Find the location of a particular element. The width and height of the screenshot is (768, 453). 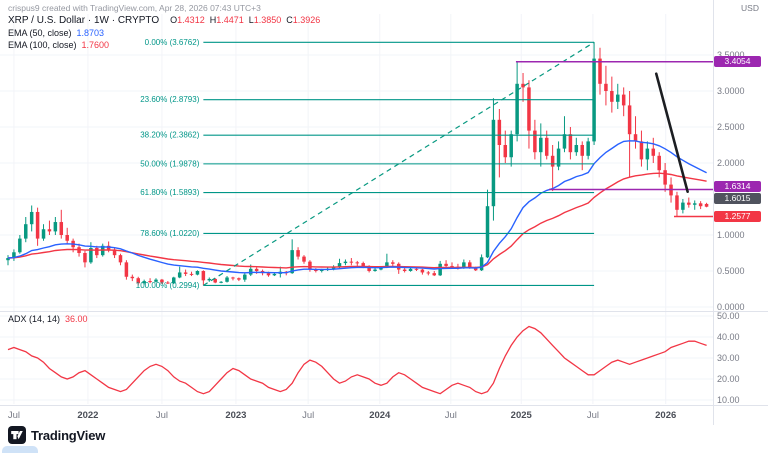

ohlc-close-key: C is located at coordinates (289, 20).